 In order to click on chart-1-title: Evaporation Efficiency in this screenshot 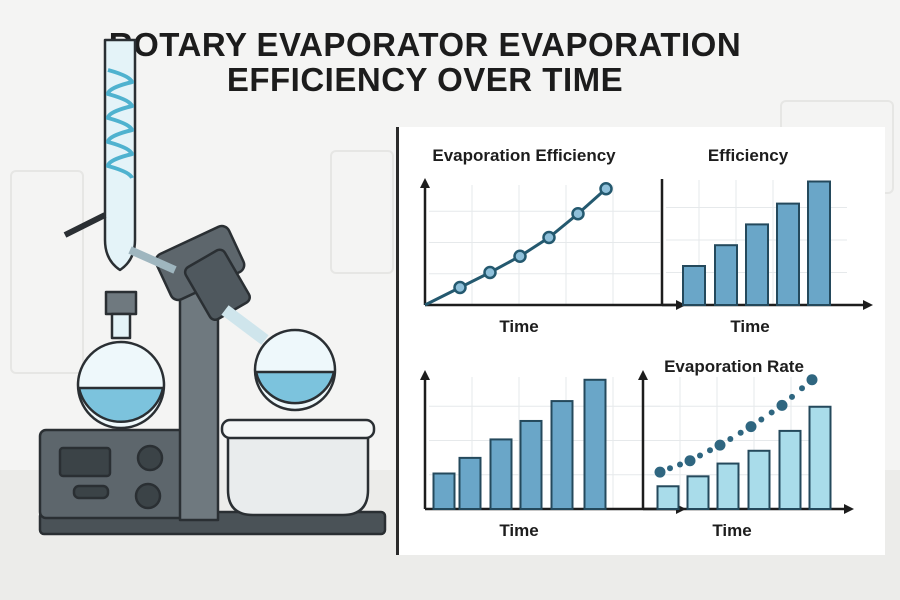, I will do `click(524, 155)`.